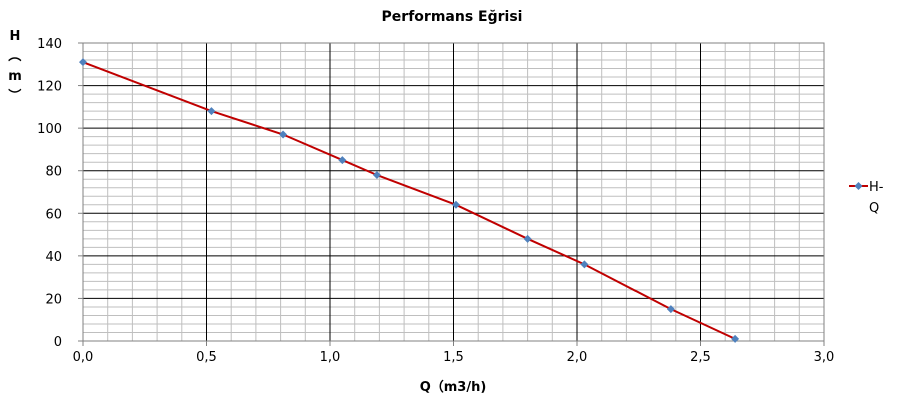  What do you see at coordinates (453, 387) in the screenshot?
I see `x-axis-label: Q（m3/h)` at bounding box center [453, 387].